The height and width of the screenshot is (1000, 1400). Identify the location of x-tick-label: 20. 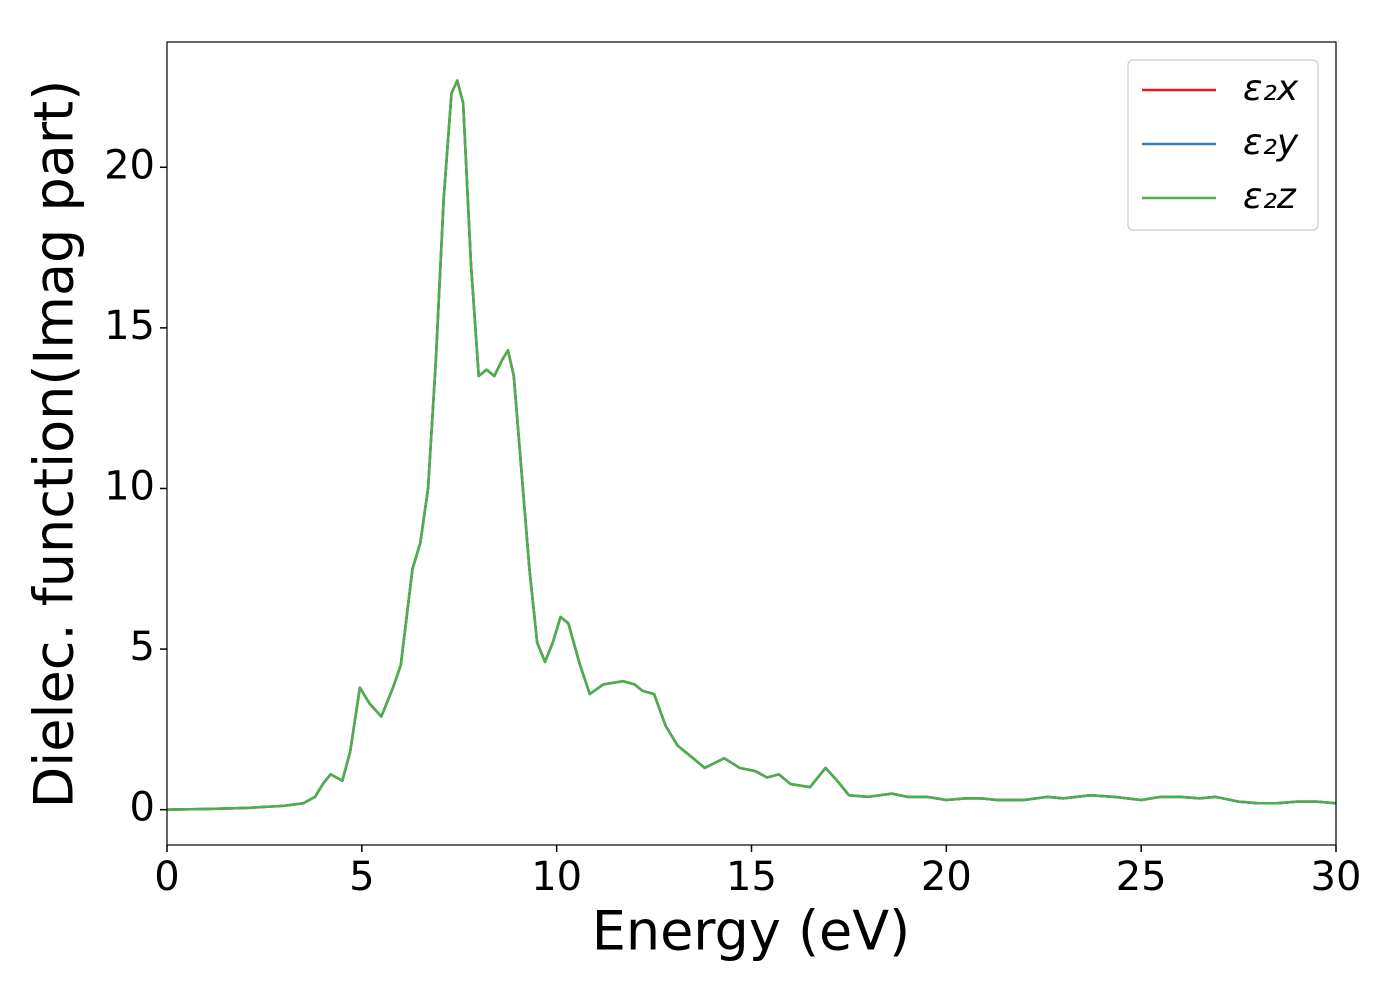
(946, 877).